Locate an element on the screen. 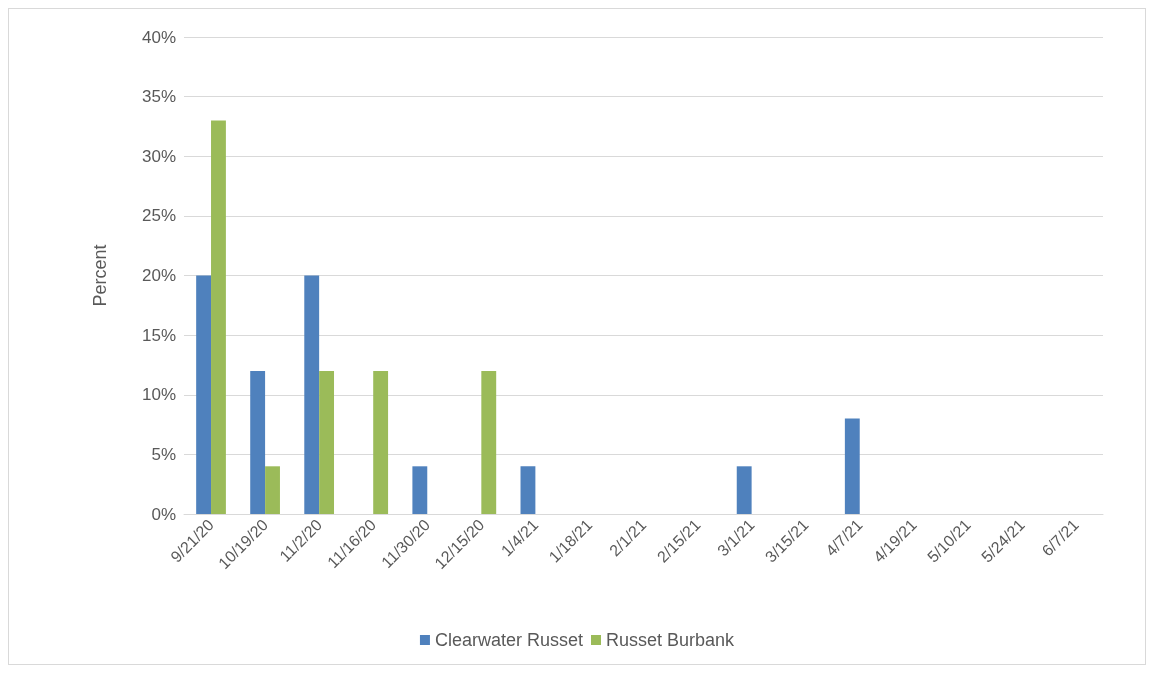  y-tick-label: 30% is located at coordinates (158, 156).